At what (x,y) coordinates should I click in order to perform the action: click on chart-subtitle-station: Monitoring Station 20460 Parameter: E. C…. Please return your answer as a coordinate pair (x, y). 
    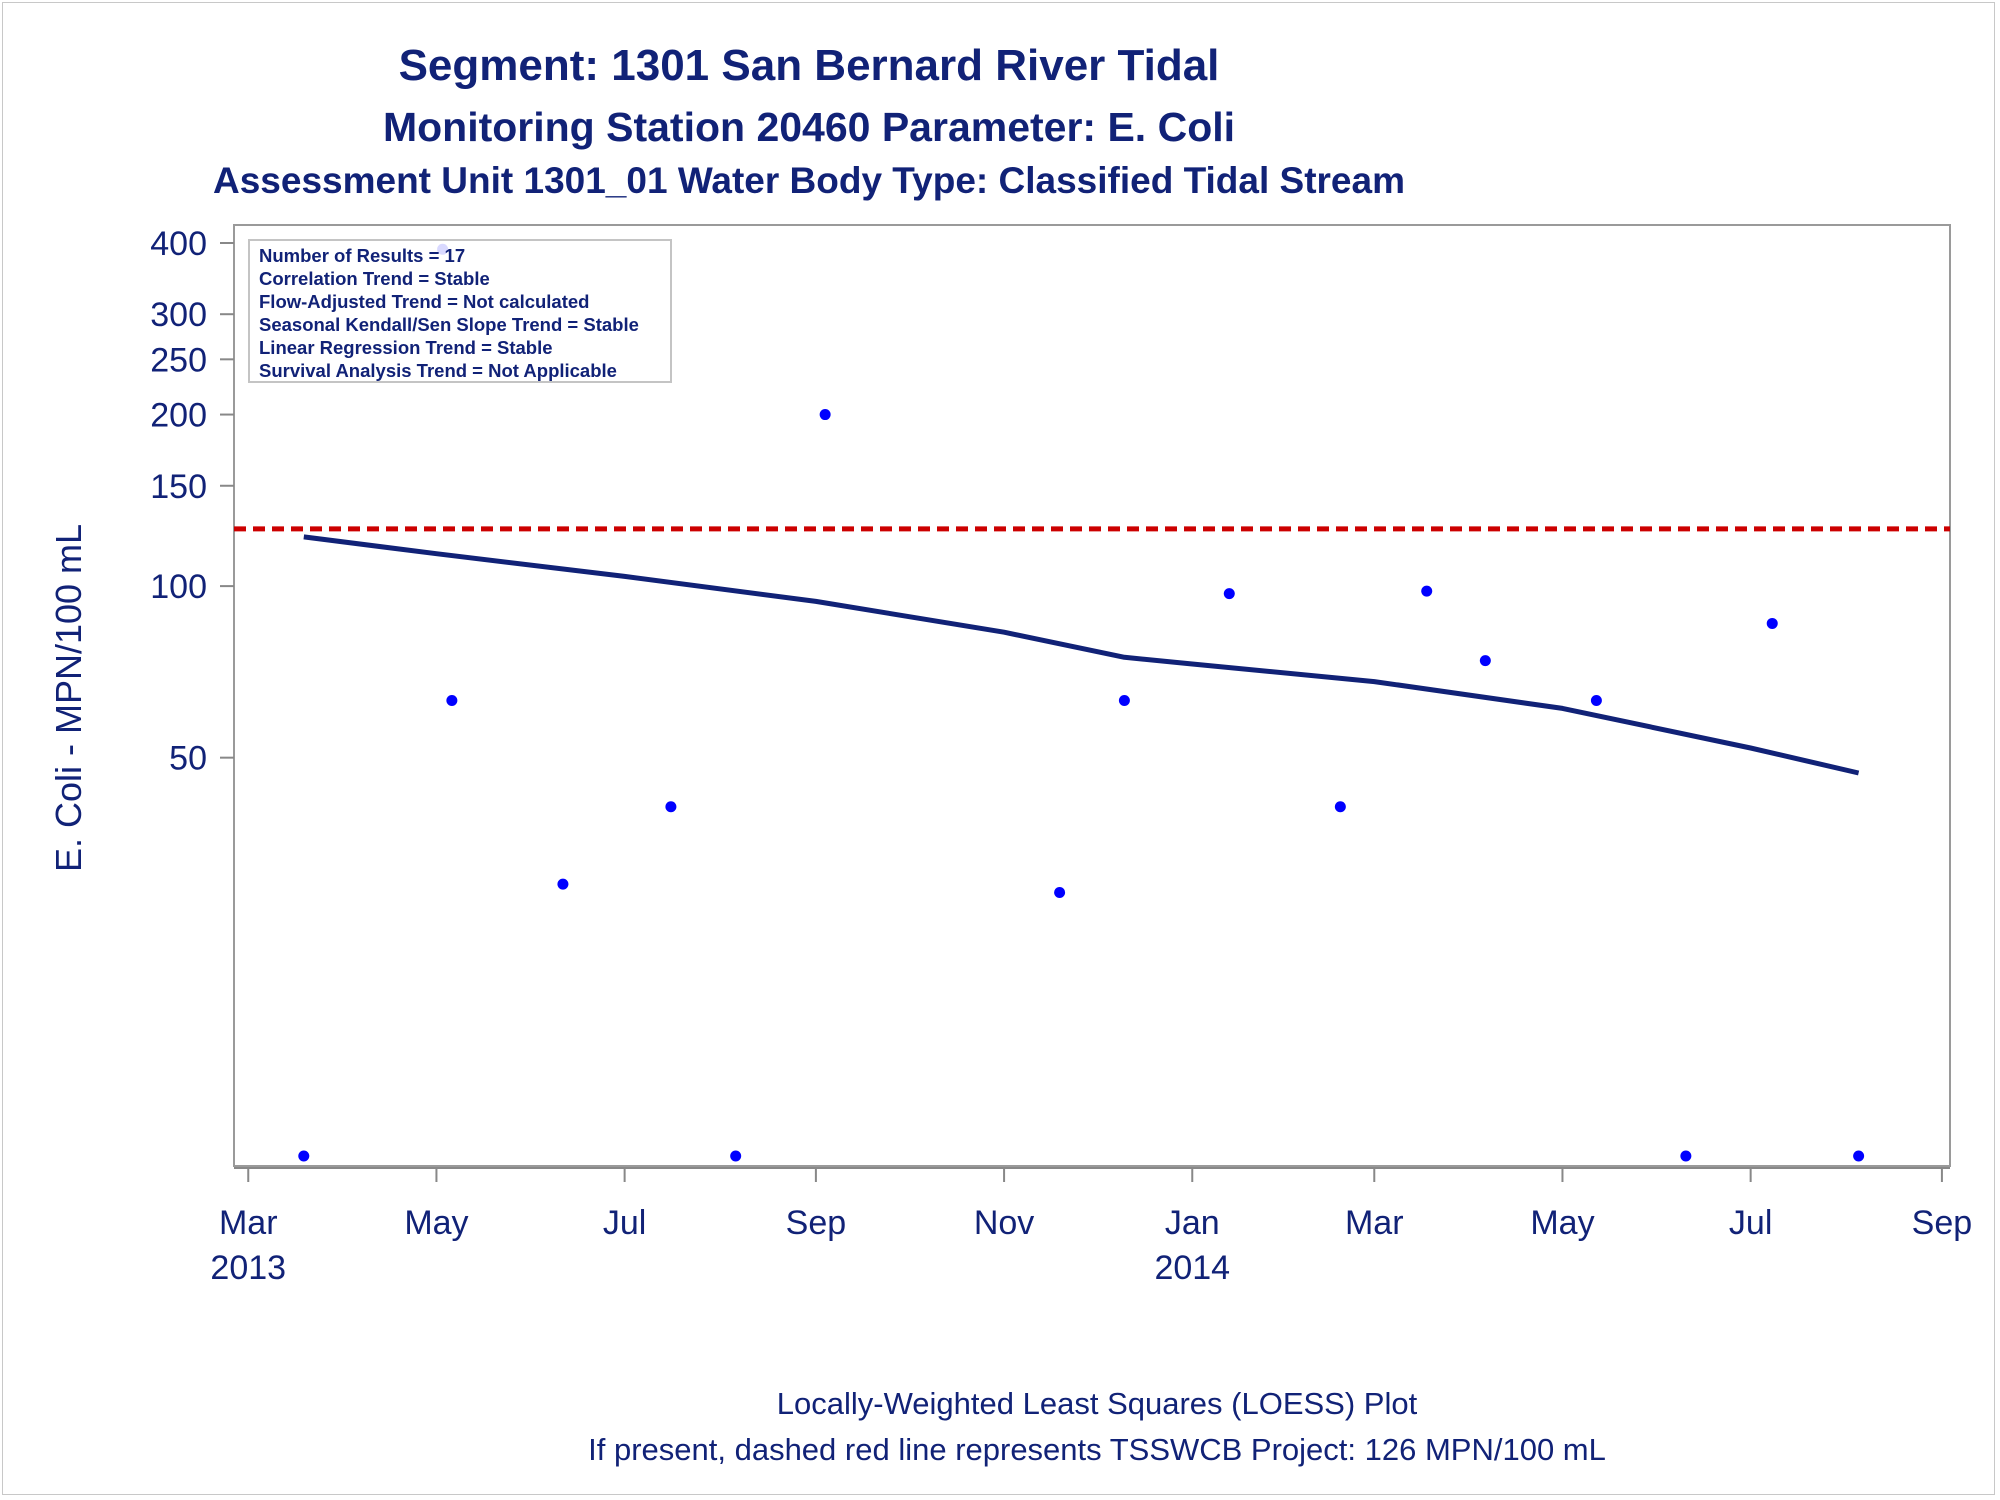
    Looking at the image, I should click on (809, 127).